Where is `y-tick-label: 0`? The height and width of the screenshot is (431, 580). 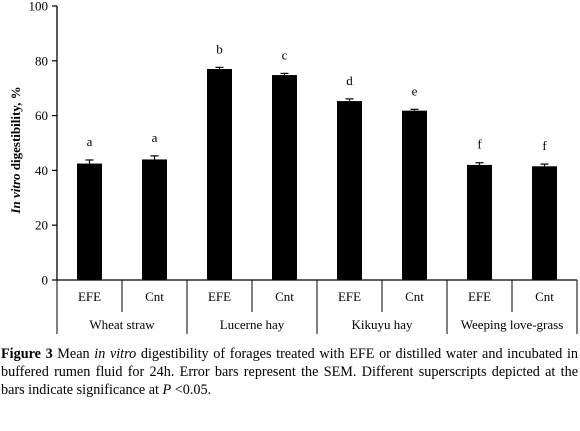
y-tick-label: 0 is located at coordinates (45, 280).